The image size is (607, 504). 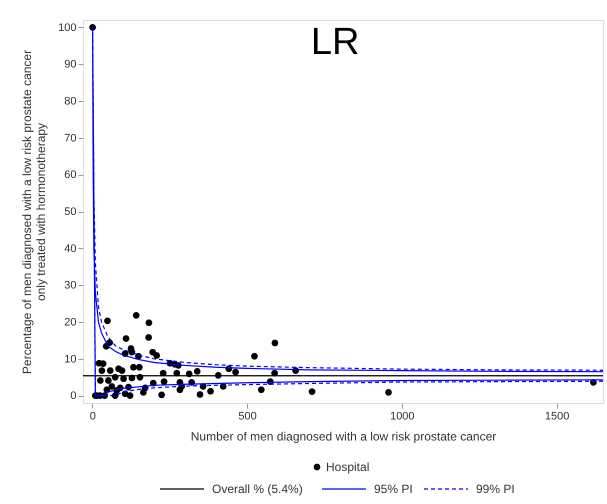 What do you see at coordinates (70, 64) in the screenshot?
I see `y-tick-label: 90` at bounding box center [70, 64].